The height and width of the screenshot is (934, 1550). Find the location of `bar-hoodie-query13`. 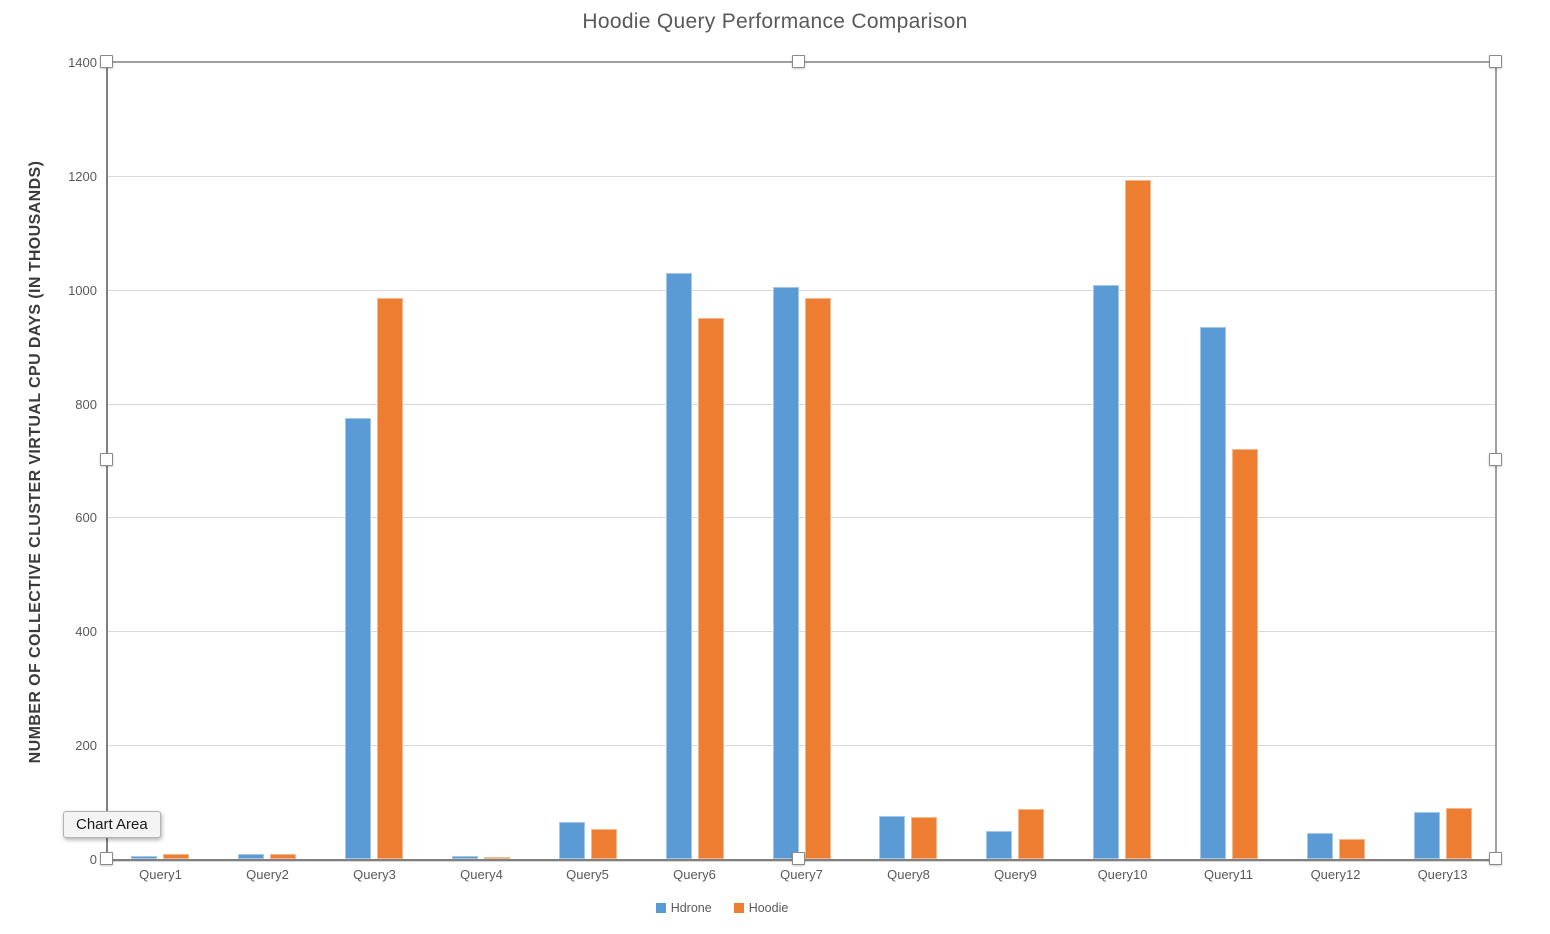

bar-hoodie-query13 is located at coordinates (1459, 833).